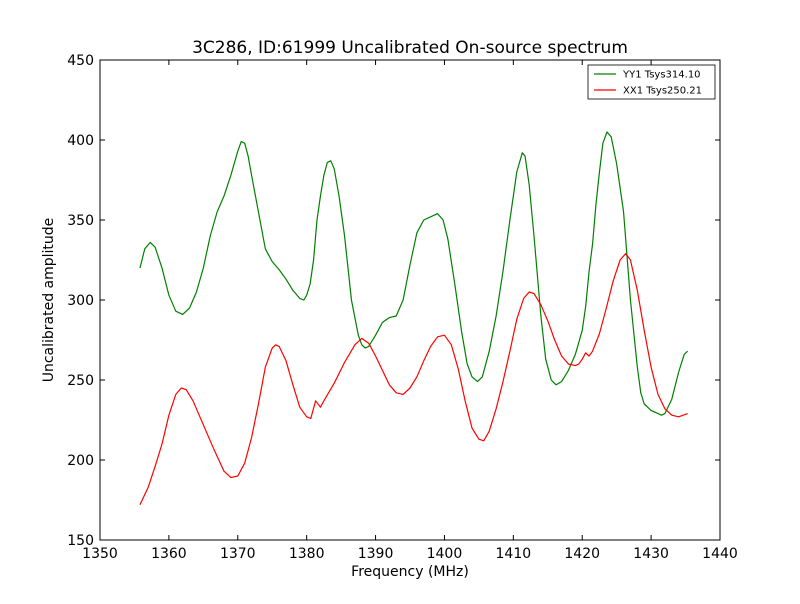 The width and height of the screenshot is (800, 604). Describe the element at coordinates (80, 381) in the screenshot. I see `y-tick-label: 250` at that location.